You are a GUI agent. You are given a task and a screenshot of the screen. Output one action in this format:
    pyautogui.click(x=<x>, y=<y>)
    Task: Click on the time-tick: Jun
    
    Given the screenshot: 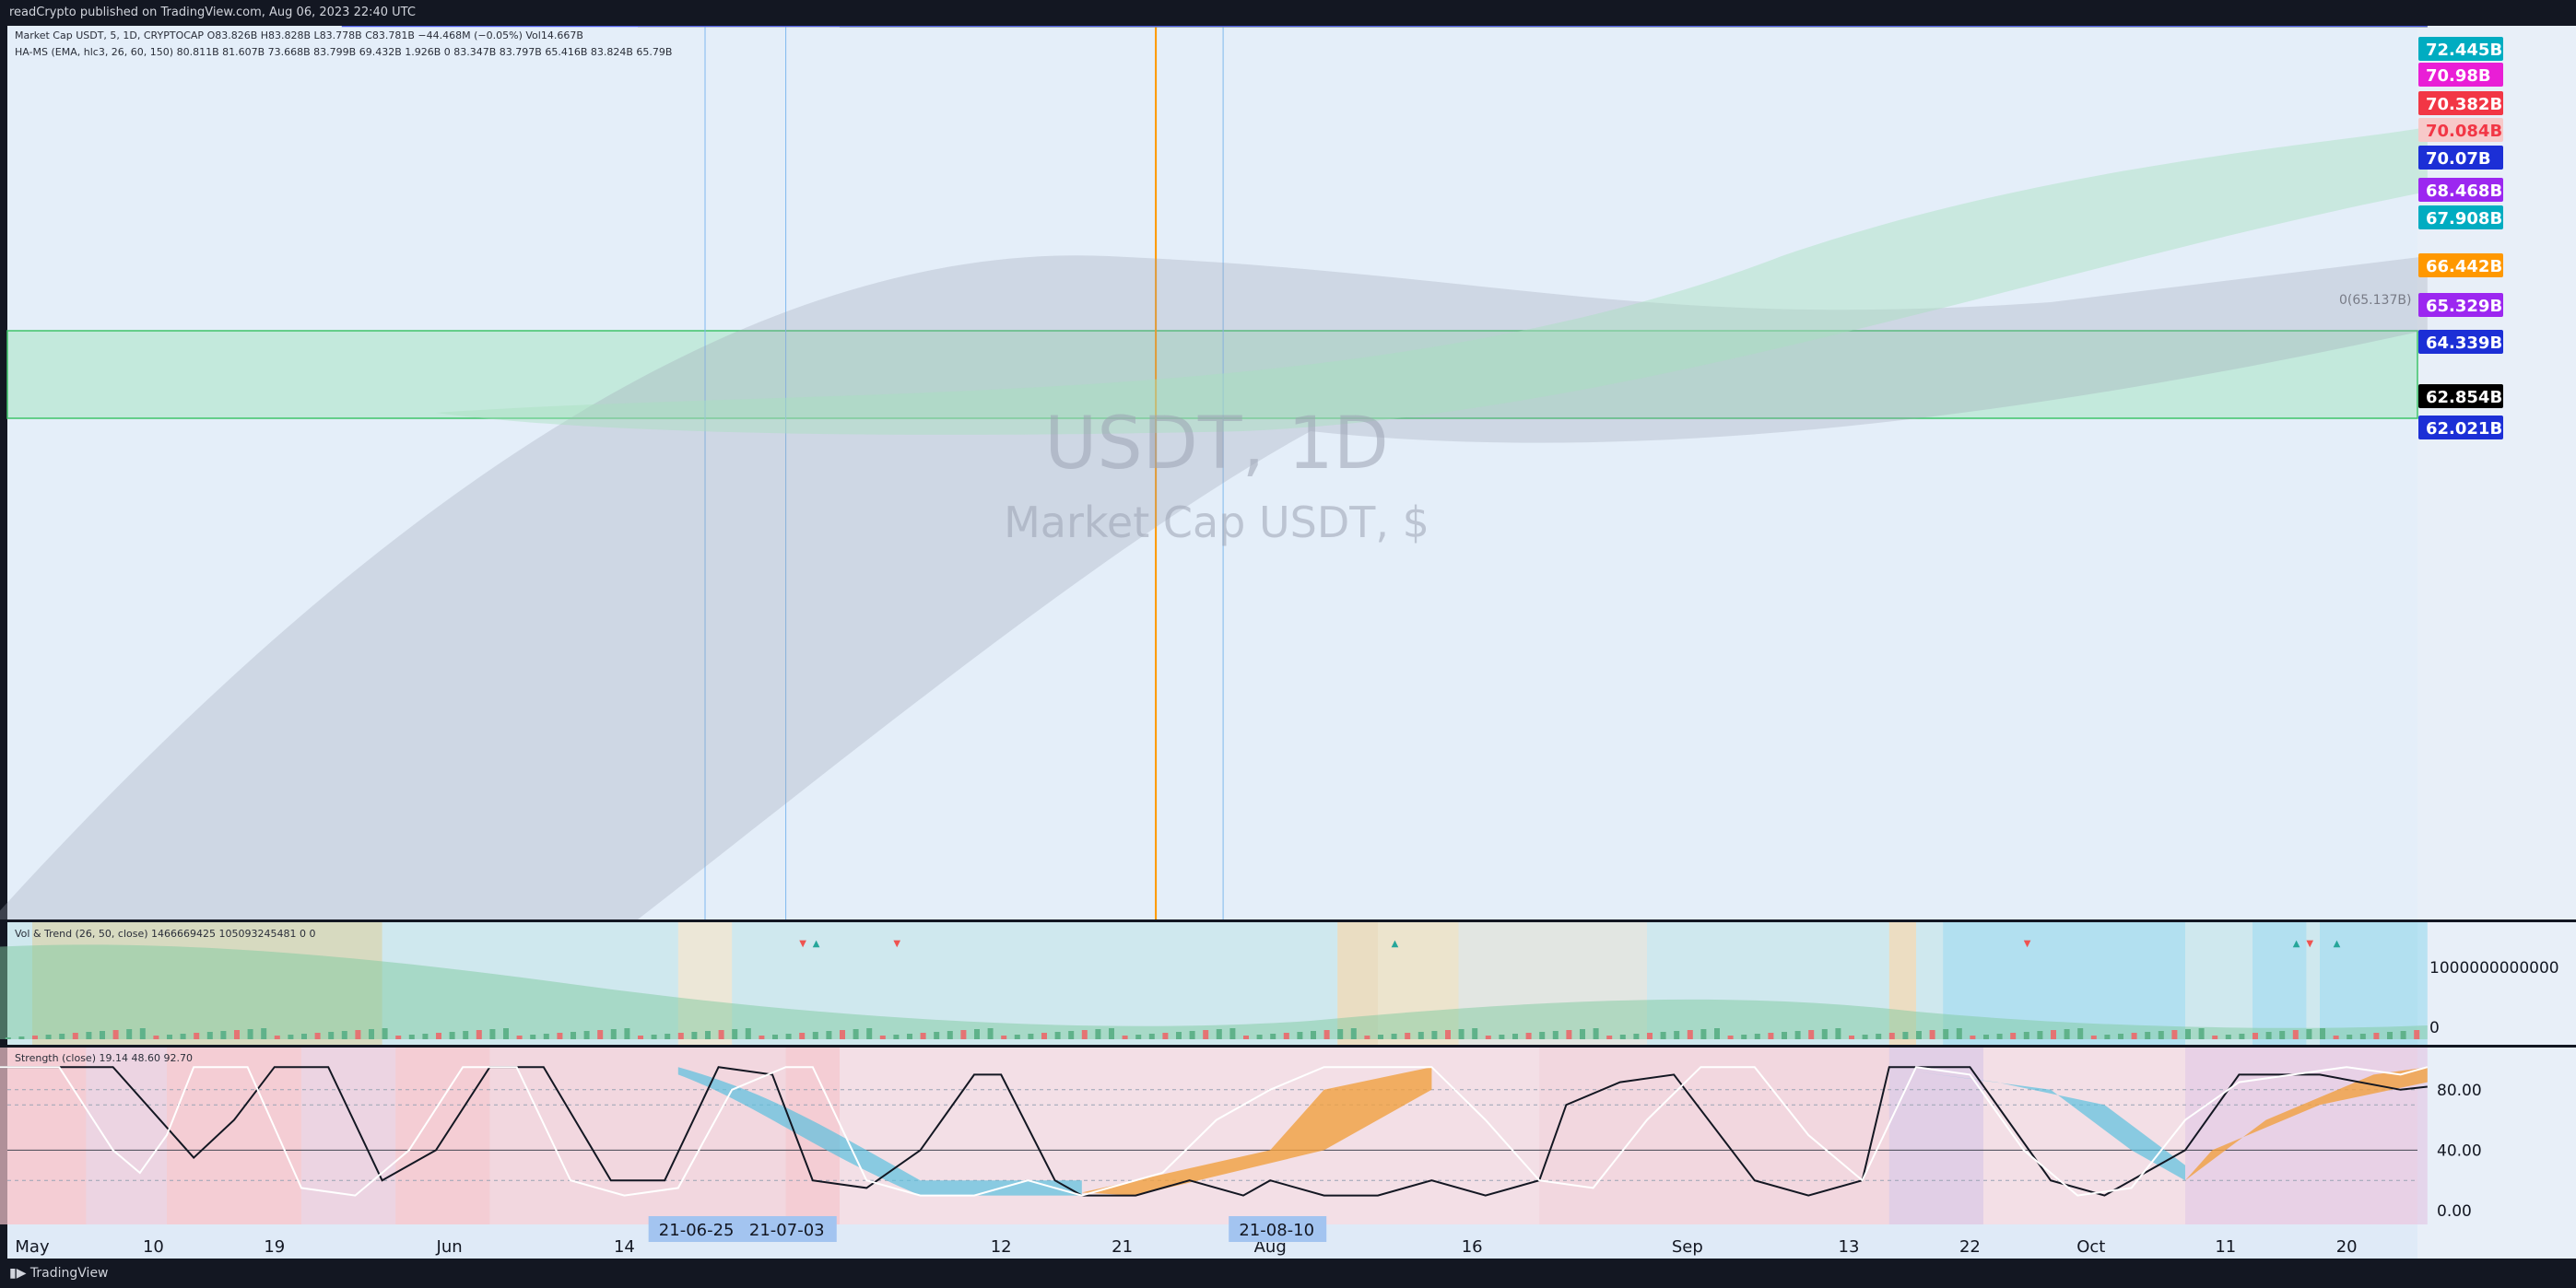 What is the action you would take?
    pyautogui.click(x=449, y=1247)
    